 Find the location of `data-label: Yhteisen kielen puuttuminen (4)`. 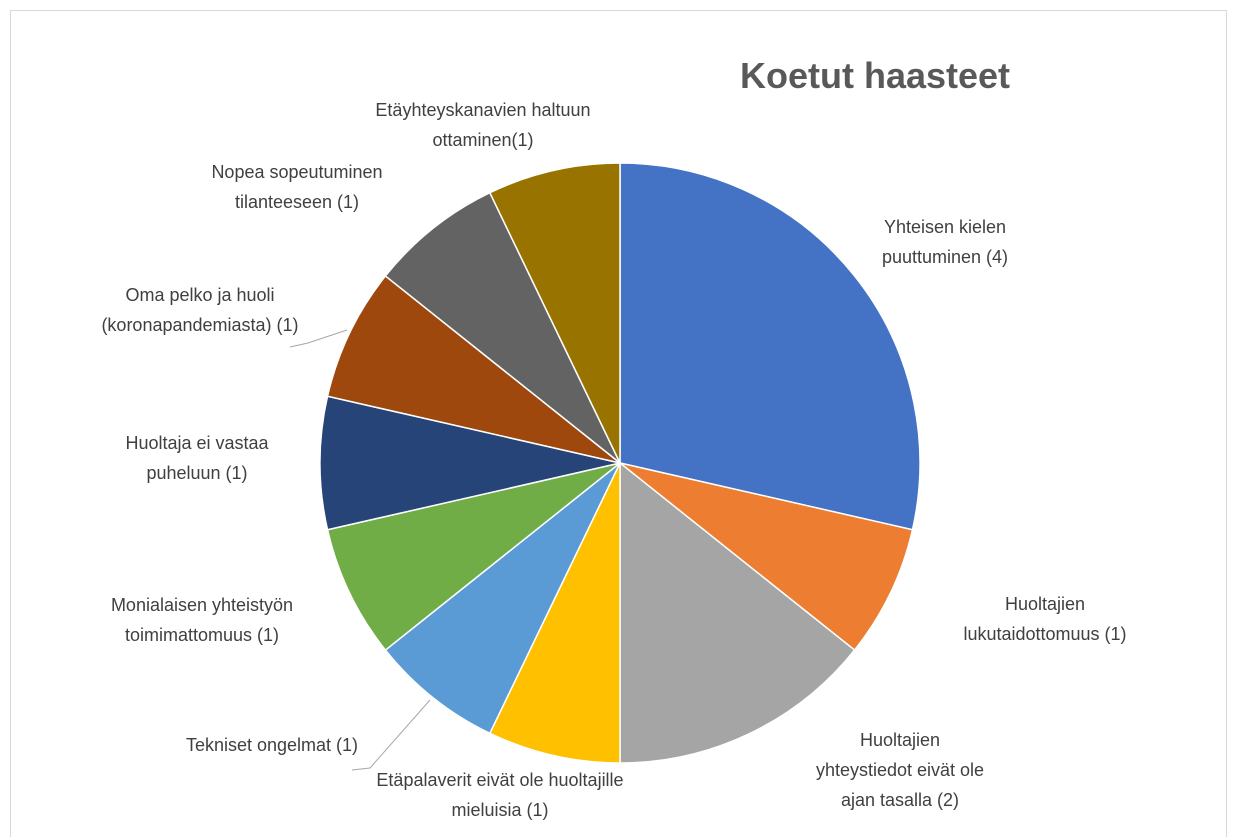

data-label: Yhteisen kielen puuttuminen (4) is located at coordinates (945, 242).